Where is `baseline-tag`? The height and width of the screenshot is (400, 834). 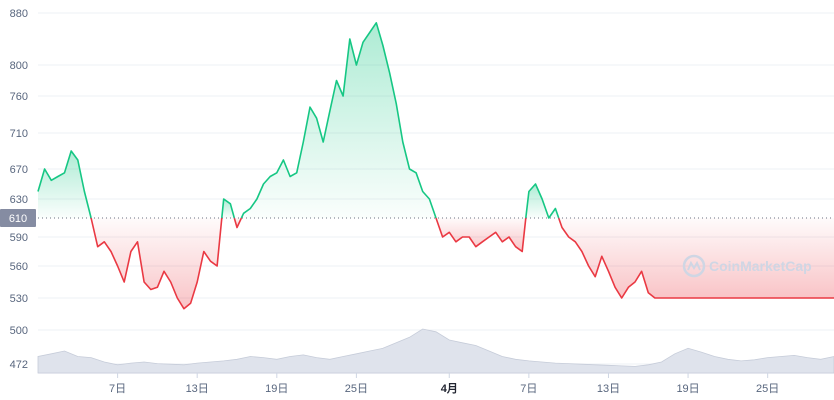
baseline-tag is located at coordinates (18, 218).